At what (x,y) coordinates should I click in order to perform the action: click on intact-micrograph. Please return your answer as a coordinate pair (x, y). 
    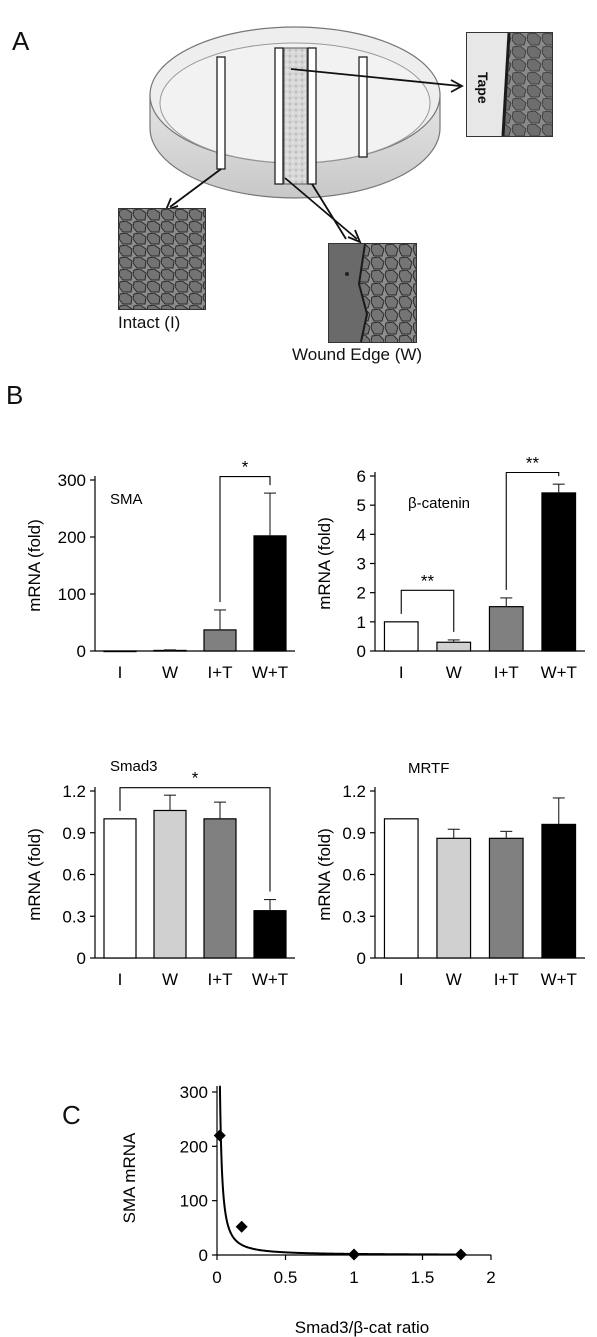
    Looking at the image, I should click on (162, 259).